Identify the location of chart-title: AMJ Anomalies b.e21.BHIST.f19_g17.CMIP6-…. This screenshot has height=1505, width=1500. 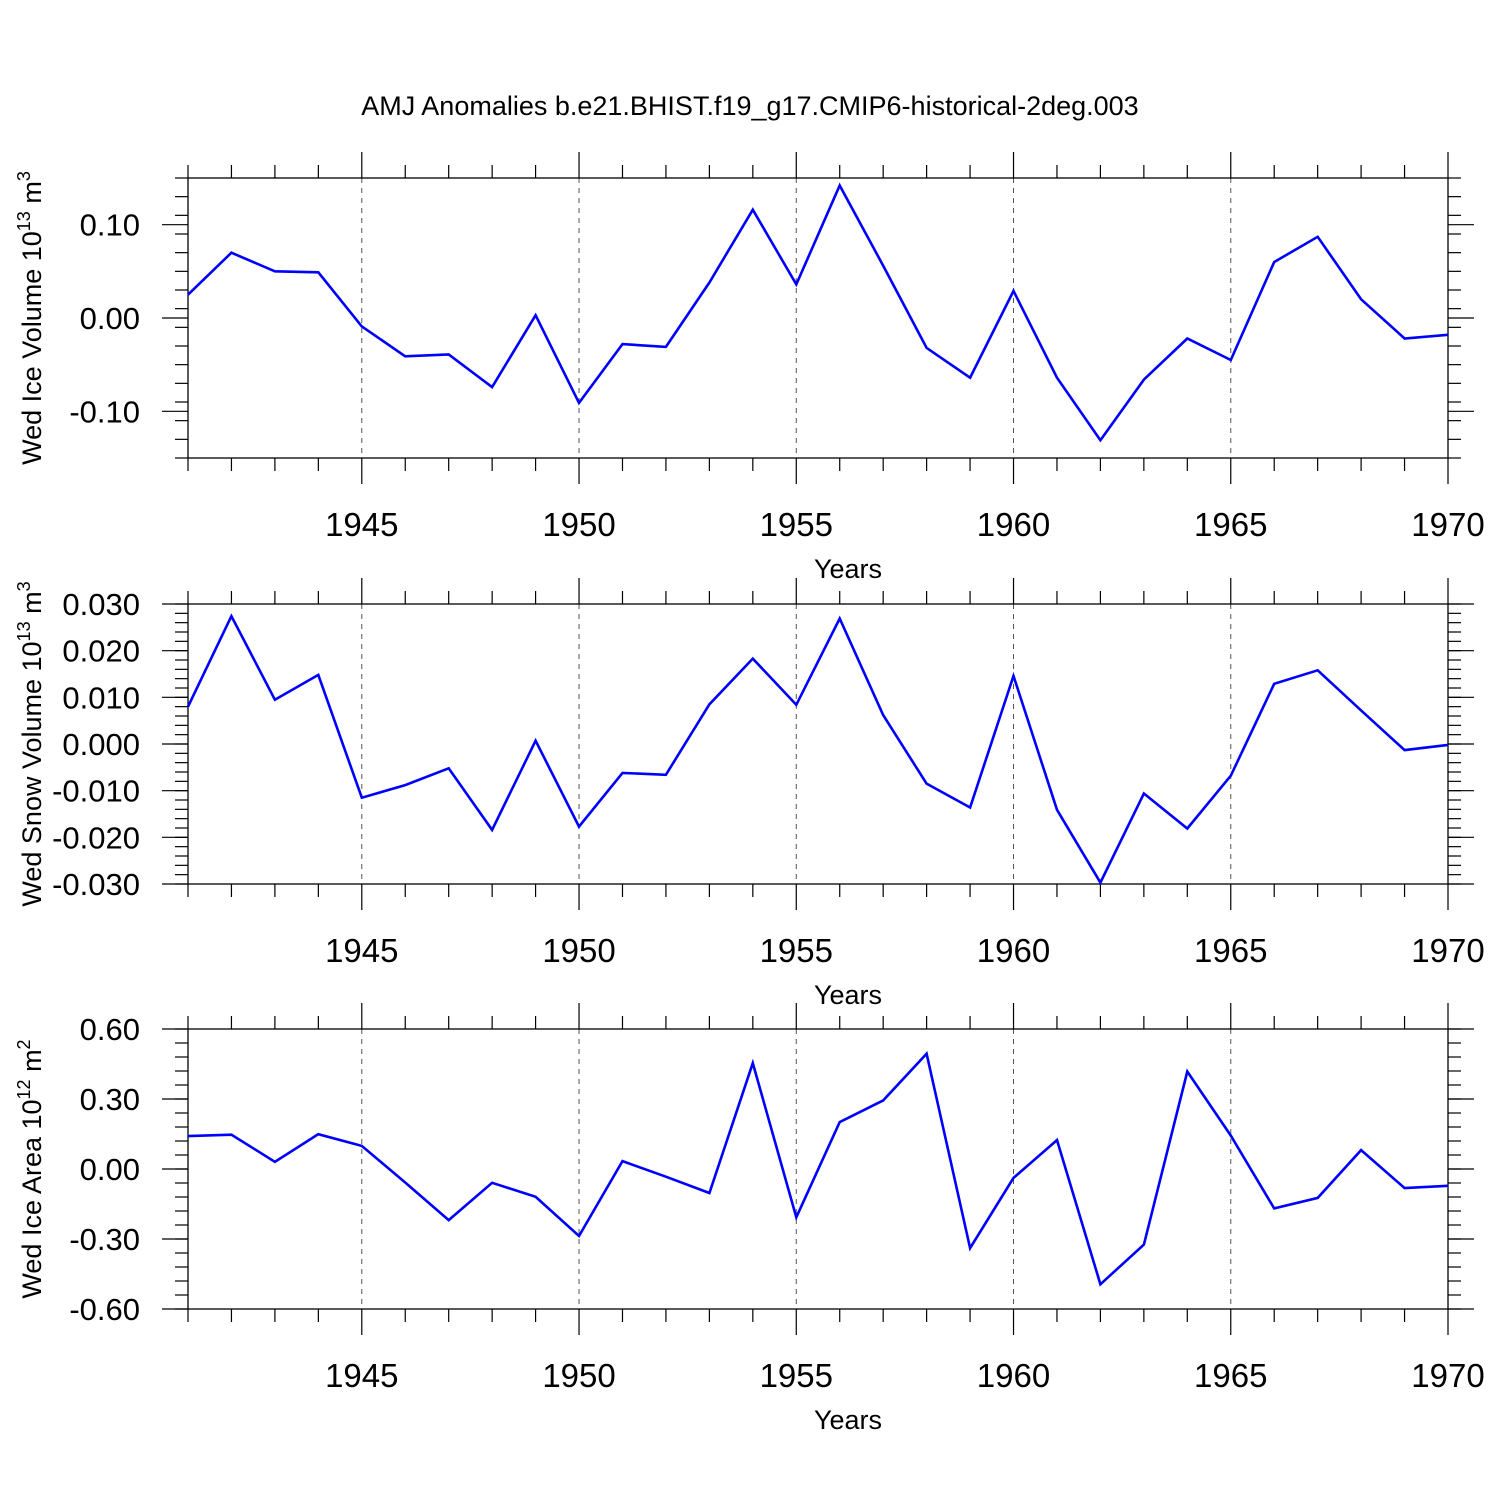
(749, 106).